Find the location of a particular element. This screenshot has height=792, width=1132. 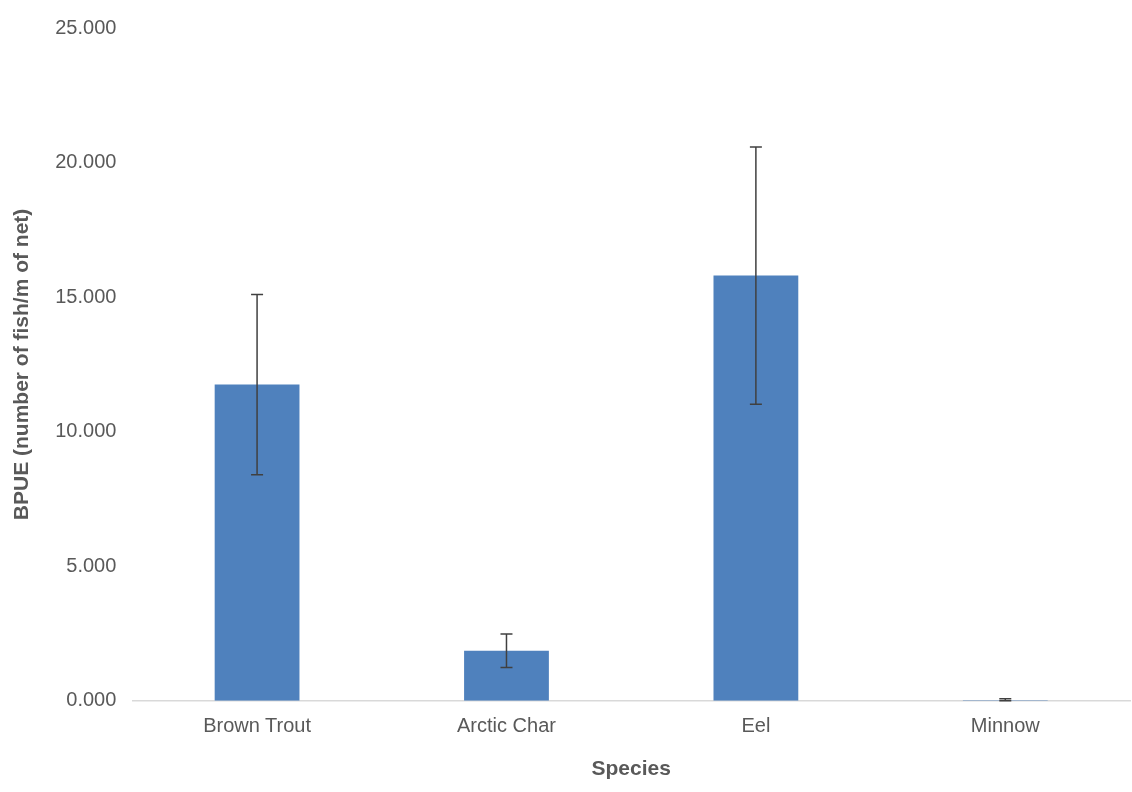

y-tick-label: 10.000 is located at coordinates (86, 430).